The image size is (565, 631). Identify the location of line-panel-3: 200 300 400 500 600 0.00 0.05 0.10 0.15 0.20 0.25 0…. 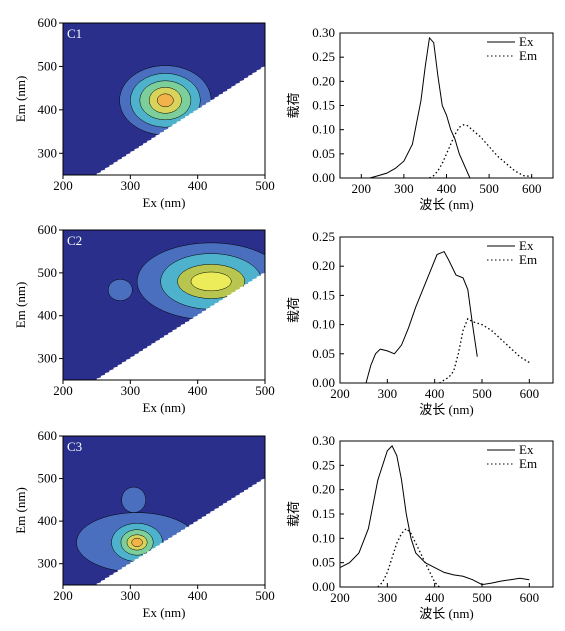
(420, 527).